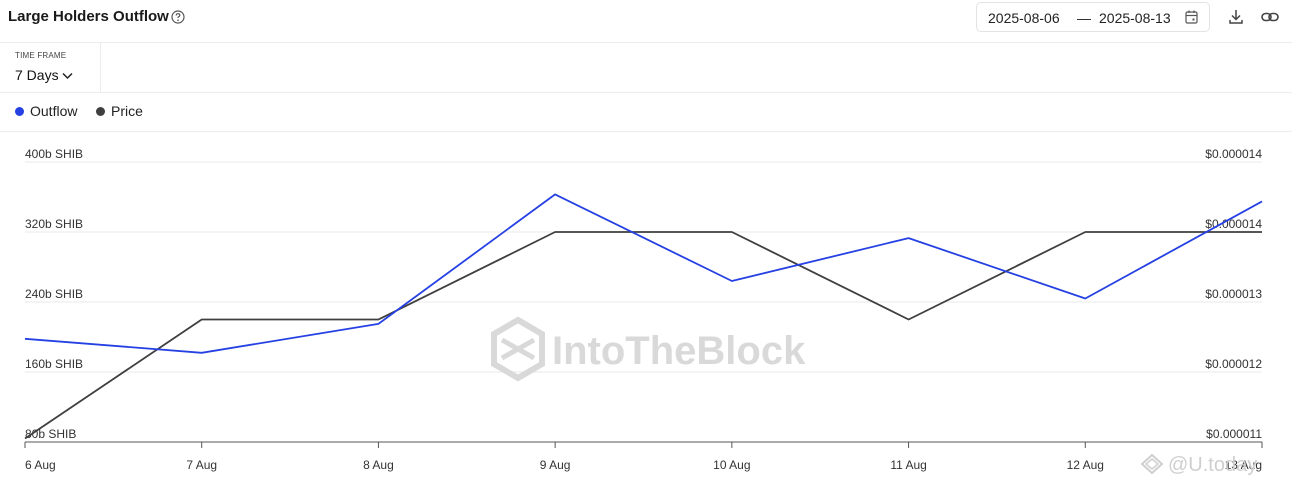  I want to click on legend-dot-price, so click(100, 111).